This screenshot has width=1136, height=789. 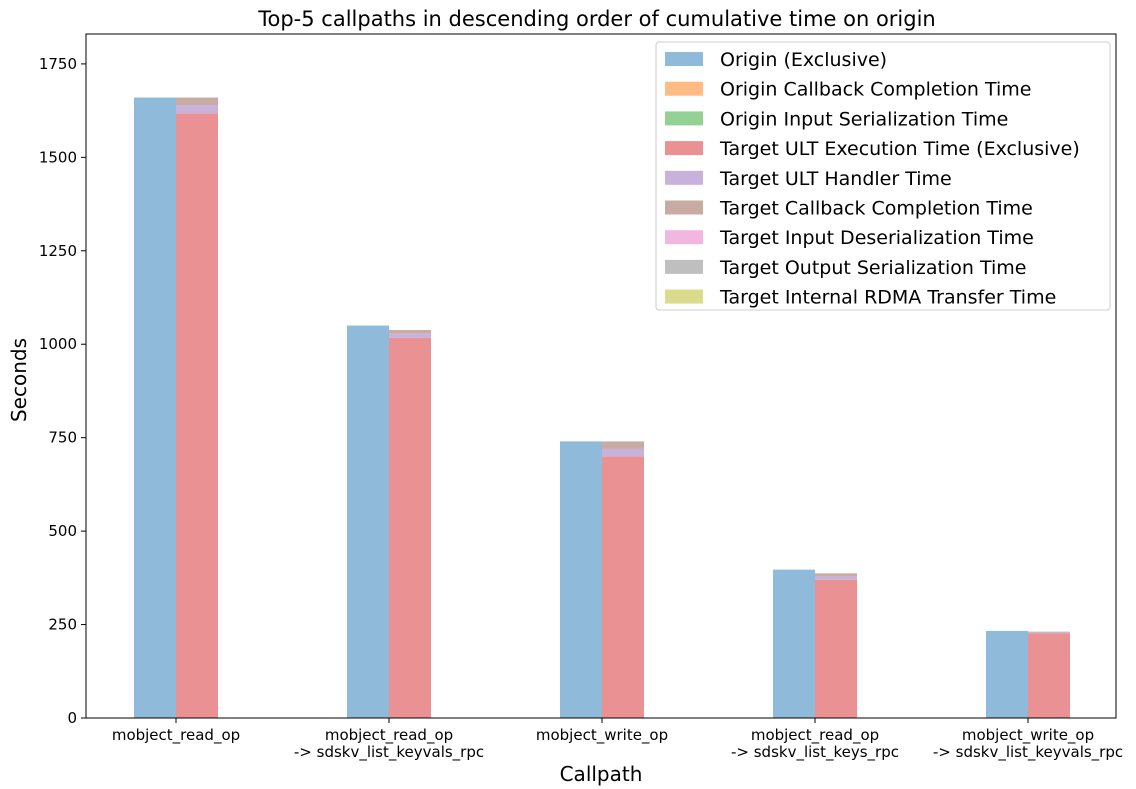 I want to click on legend-label-6: Target Input Deserialization Time, so click(x=876, y=238).